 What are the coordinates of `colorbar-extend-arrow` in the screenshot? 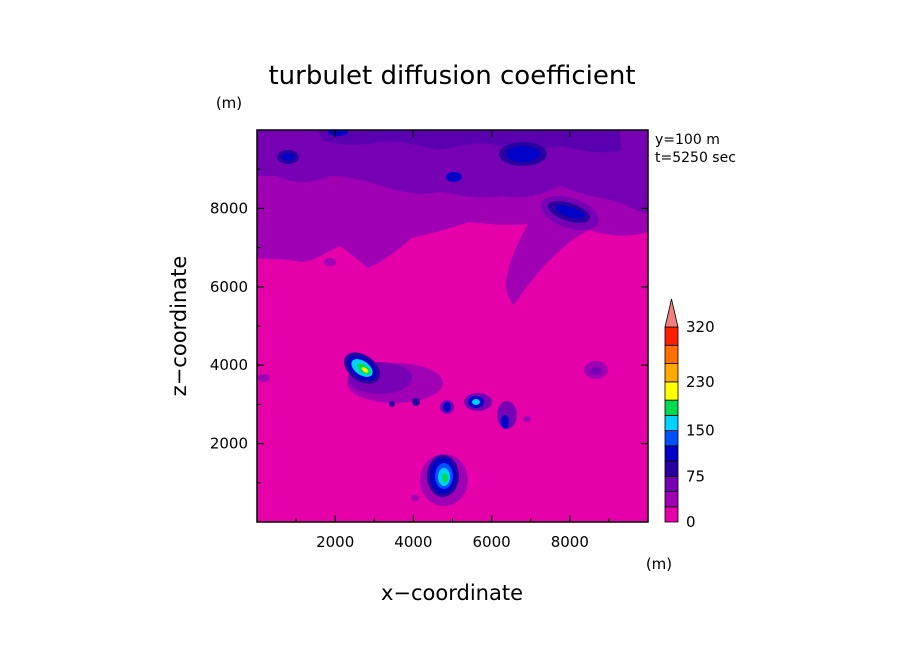 It's located at (671, 313).